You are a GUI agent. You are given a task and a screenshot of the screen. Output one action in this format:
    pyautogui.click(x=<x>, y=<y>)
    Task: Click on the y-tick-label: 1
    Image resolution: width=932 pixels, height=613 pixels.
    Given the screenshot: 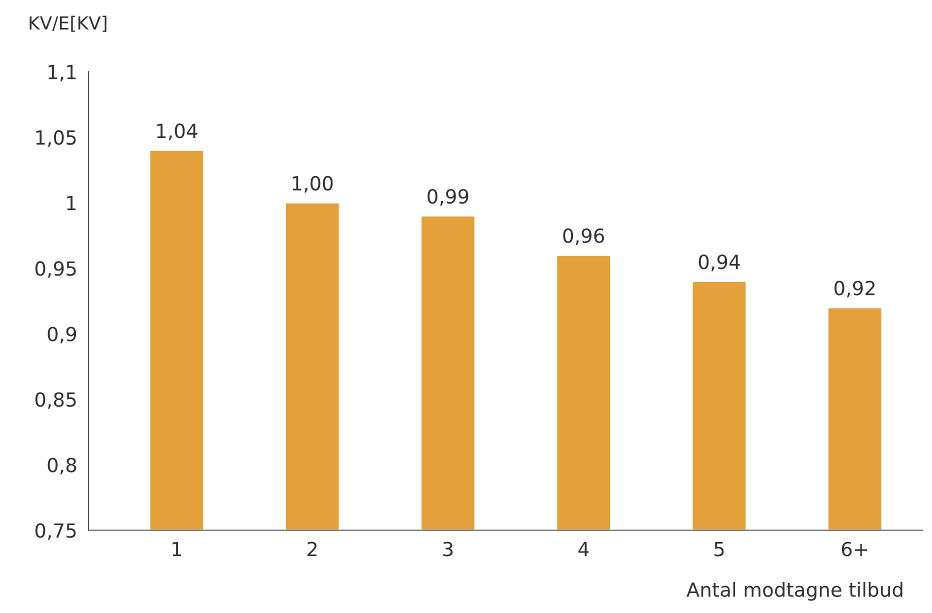 What is the action you would take?
    pyautogui.click(x=71, y=203)
    